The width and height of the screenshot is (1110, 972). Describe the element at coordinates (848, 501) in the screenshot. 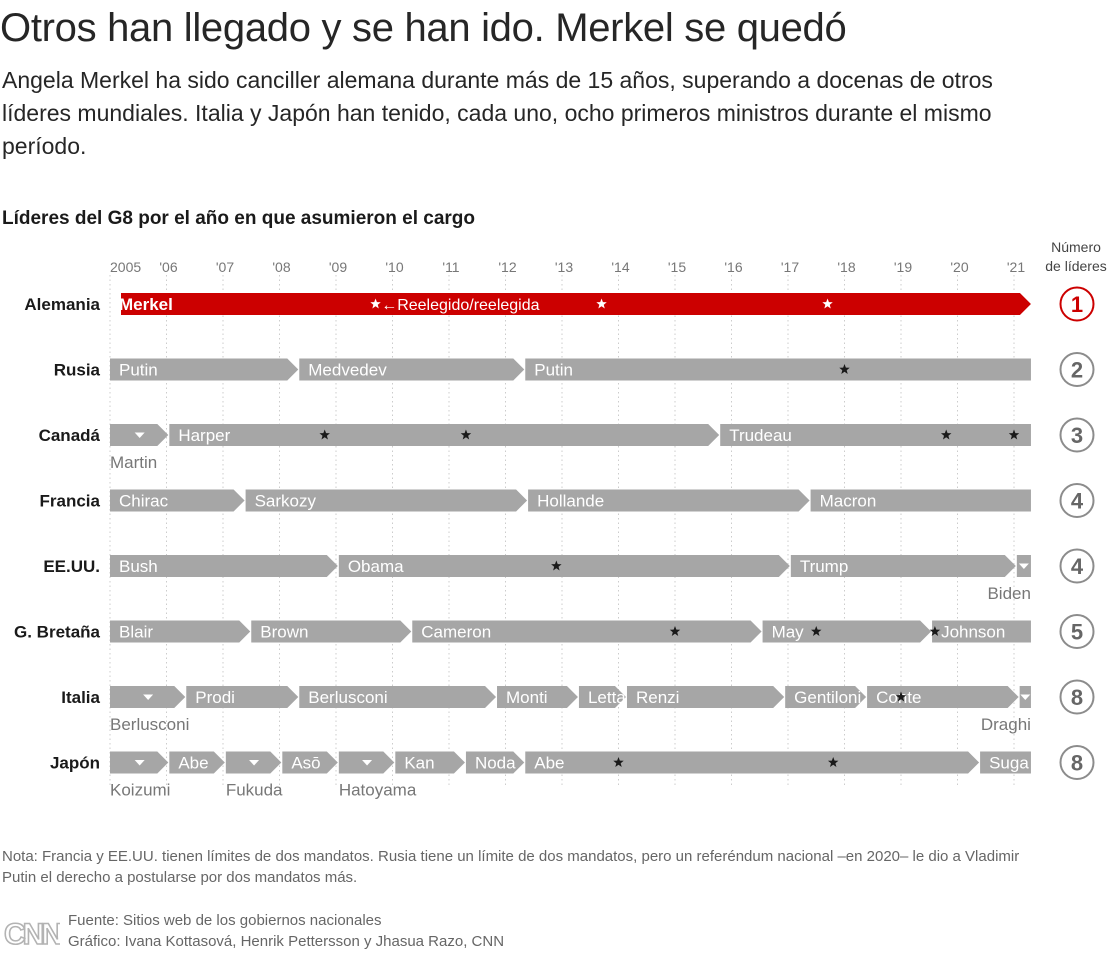

I see `leader-label: Macron` at that location.